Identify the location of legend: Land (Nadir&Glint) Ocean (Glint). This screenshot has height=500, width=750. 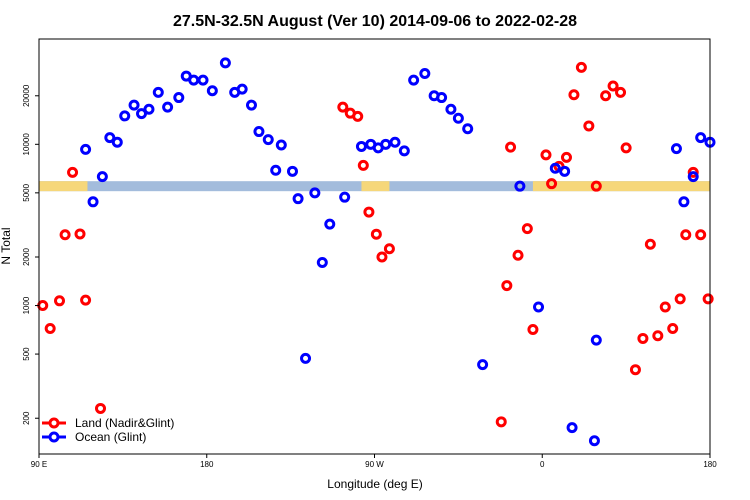
(108, 430).